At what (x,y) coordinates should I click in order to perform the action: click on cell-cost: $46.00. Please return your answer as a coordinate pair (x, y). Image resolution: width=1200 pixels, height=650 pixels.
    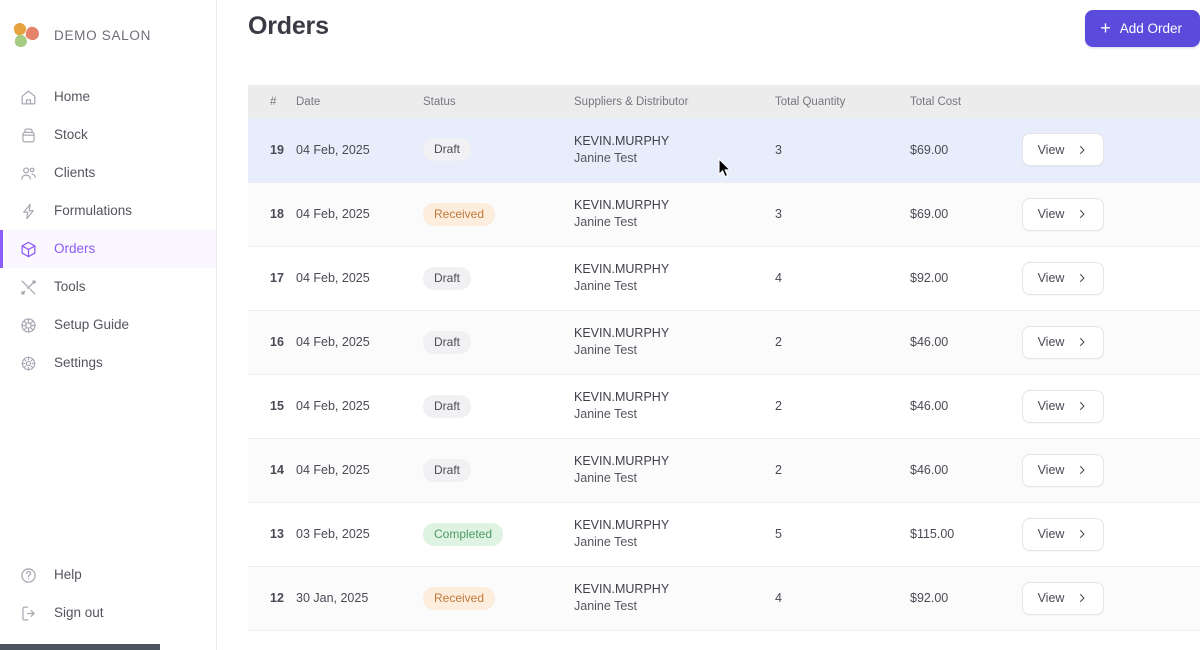
    Looking at the image, I should click on (966, 470).